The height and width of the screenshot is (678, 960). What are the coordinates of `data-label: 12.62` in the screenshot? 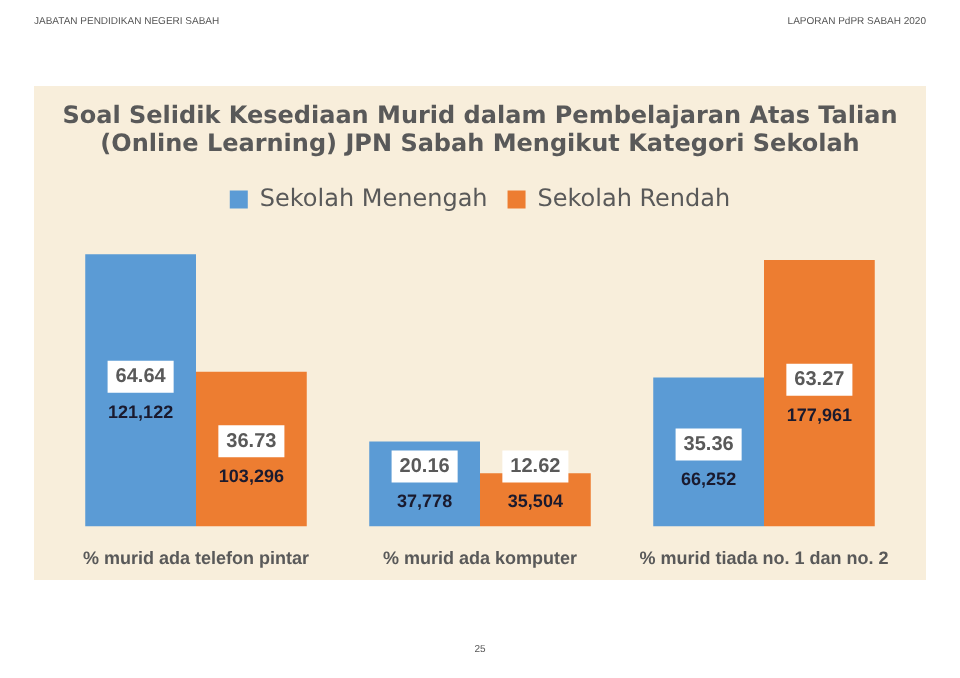 It's located at (536, 466).